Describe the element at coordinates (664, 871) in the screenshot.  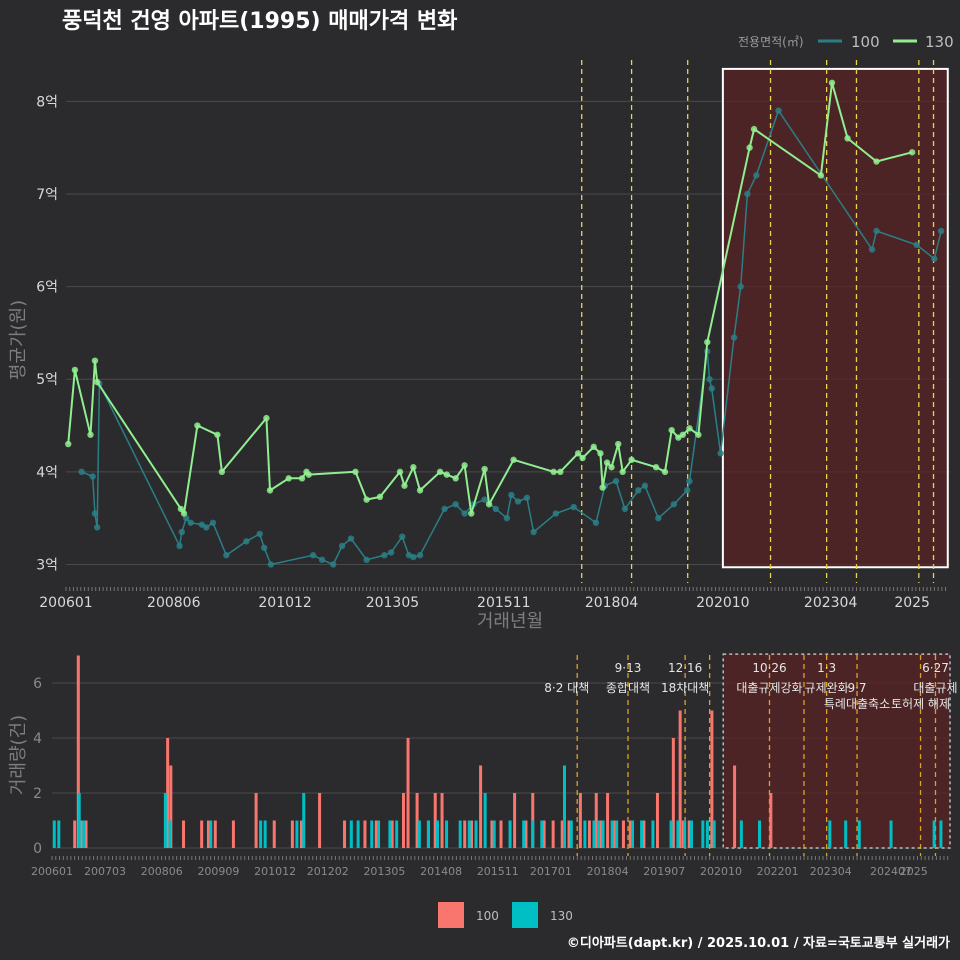
I see `volume-x-tick-label-11: 201907` at that location.